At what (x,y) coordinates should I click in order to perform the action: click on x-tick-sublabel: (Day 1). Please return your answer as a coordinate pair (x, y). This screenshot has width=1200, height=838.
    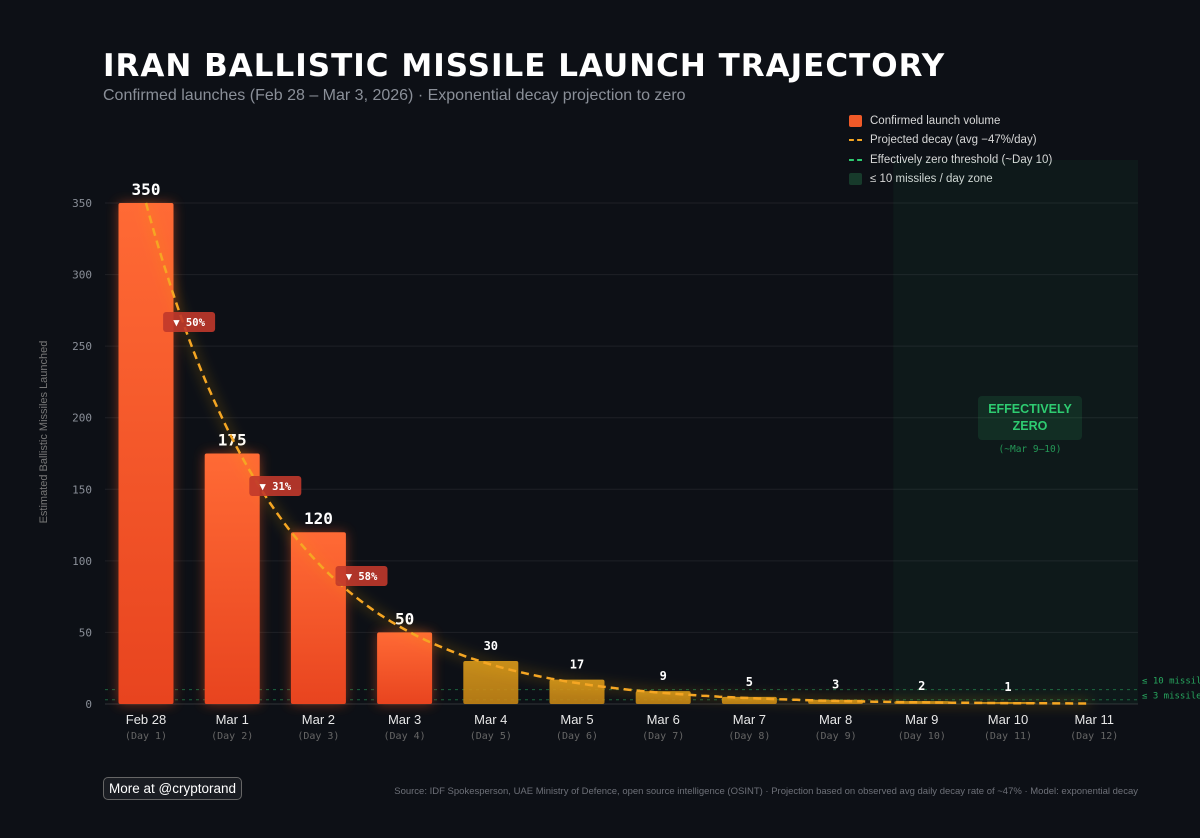
    Looking at the image, I should click on (146, 736).